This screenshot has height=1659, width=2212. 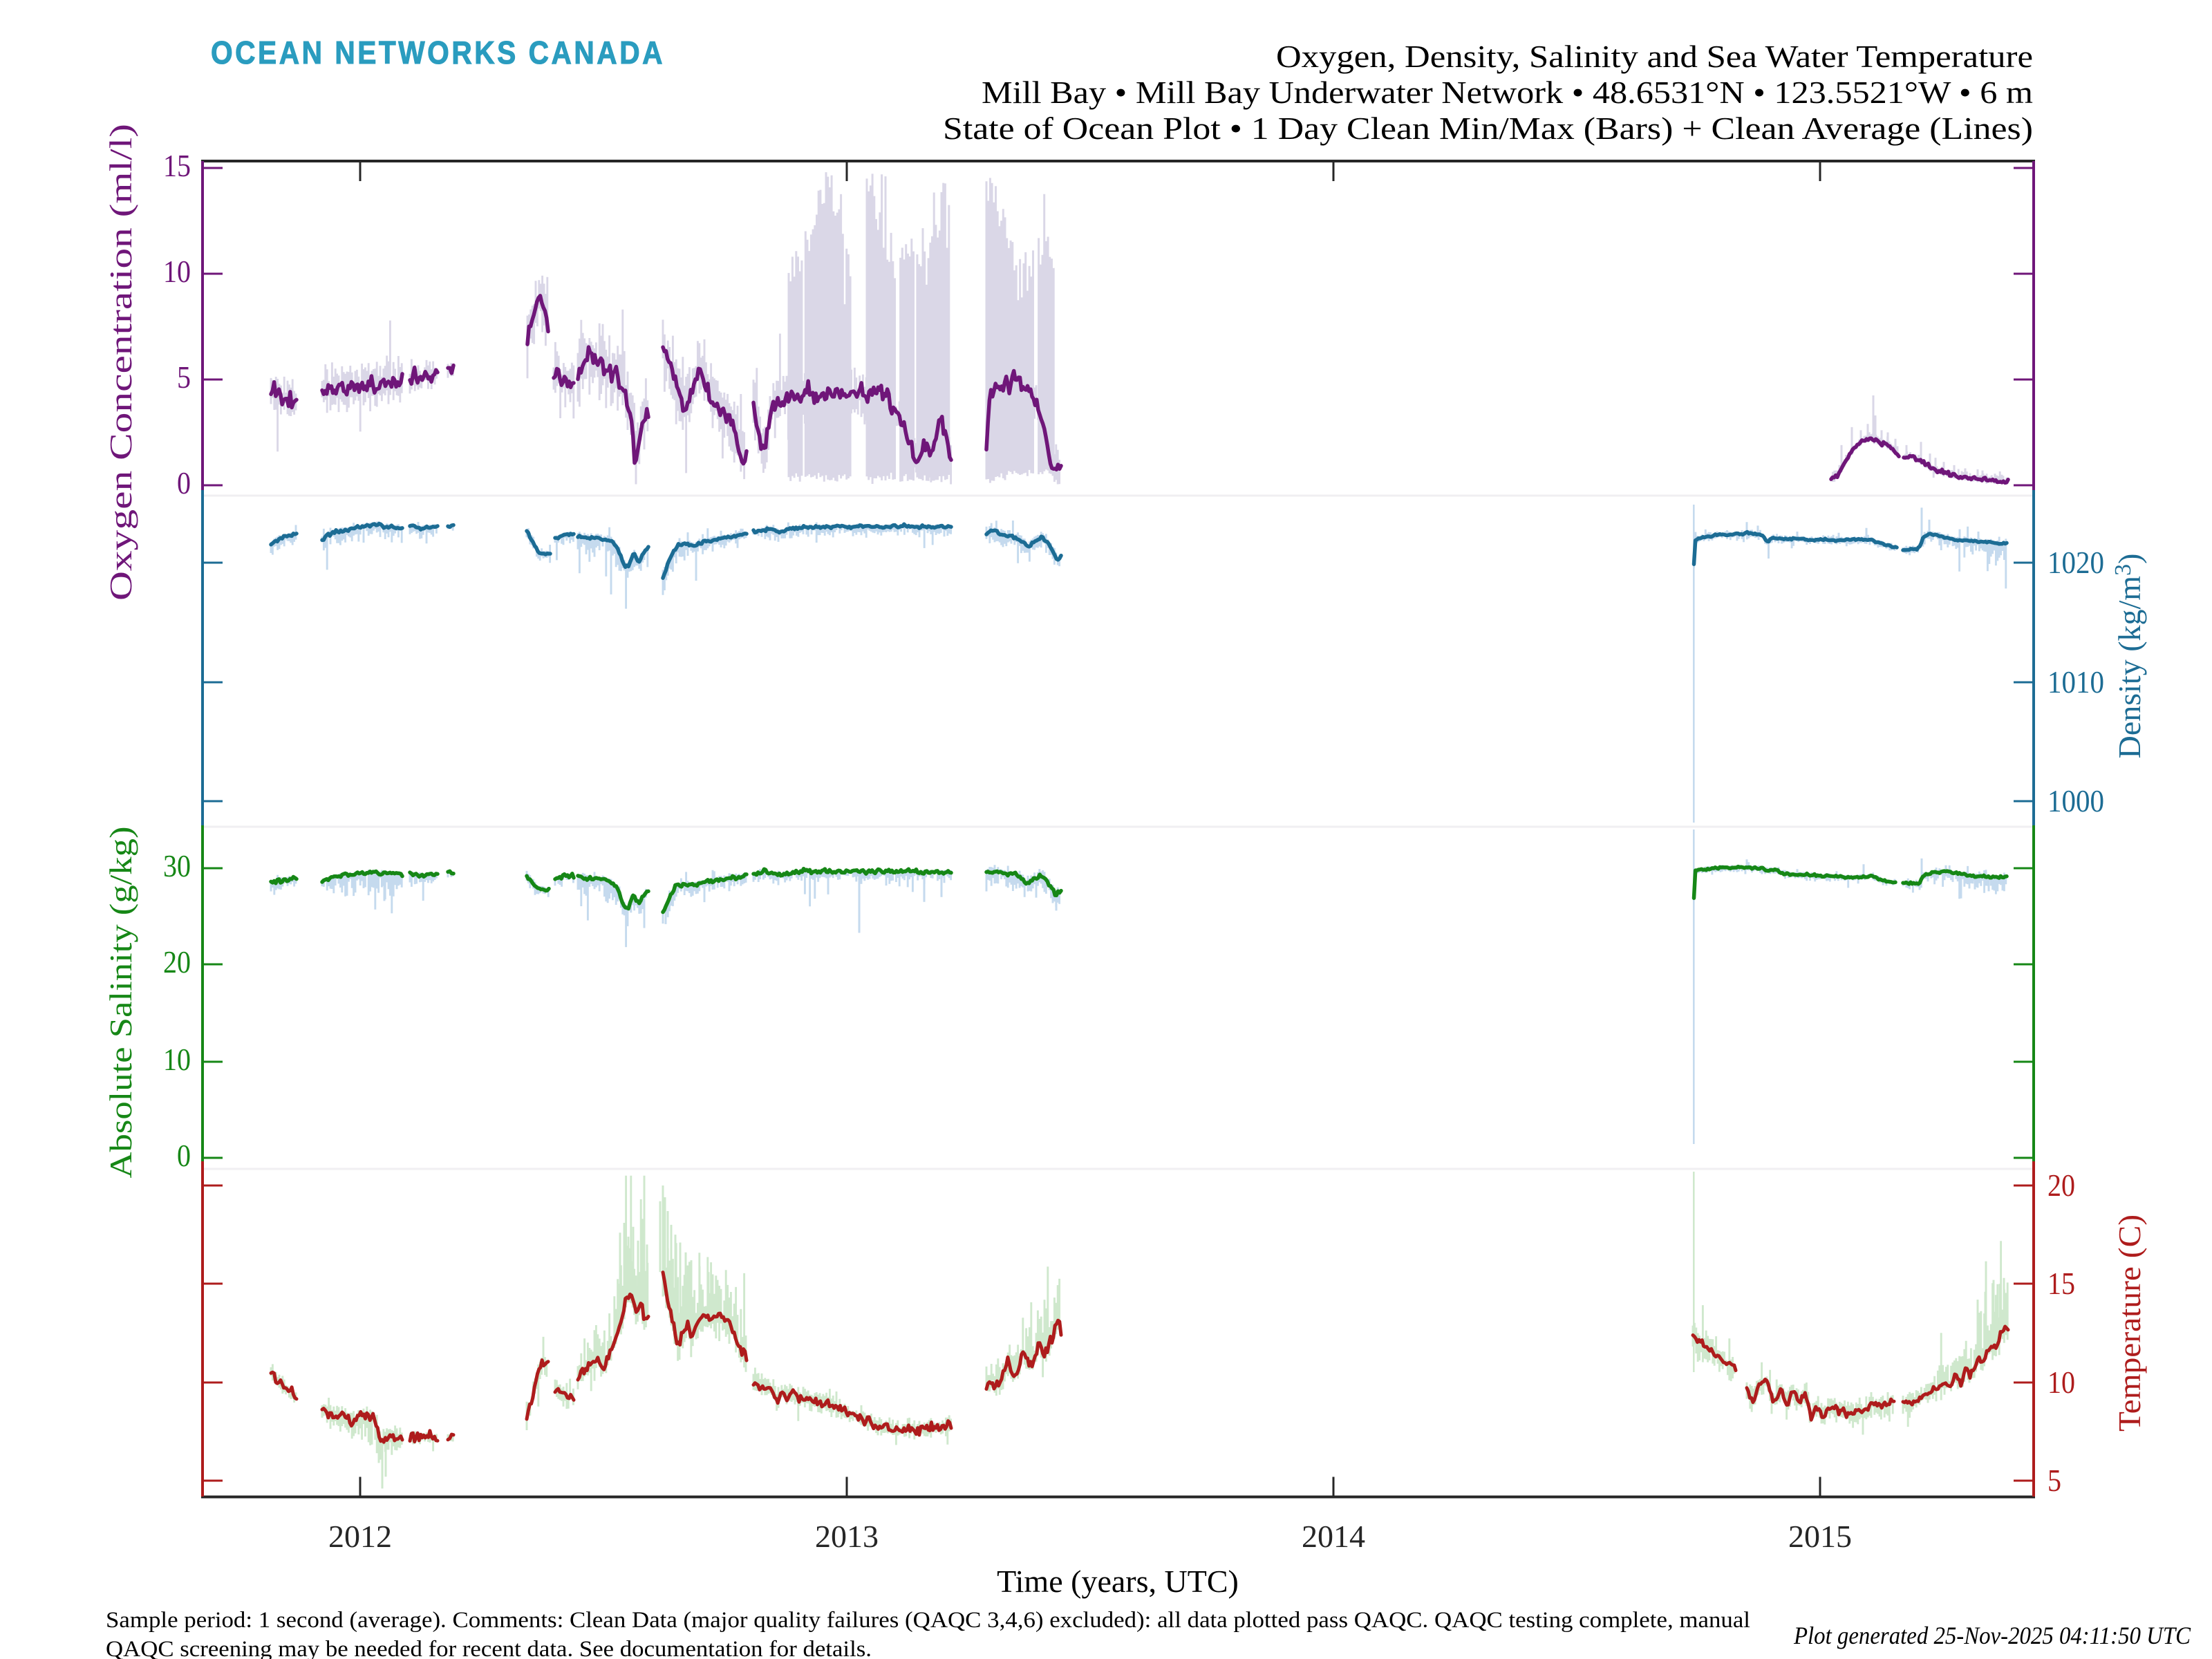 I want to click on svg-text: 30, so click(x=177, y=866).